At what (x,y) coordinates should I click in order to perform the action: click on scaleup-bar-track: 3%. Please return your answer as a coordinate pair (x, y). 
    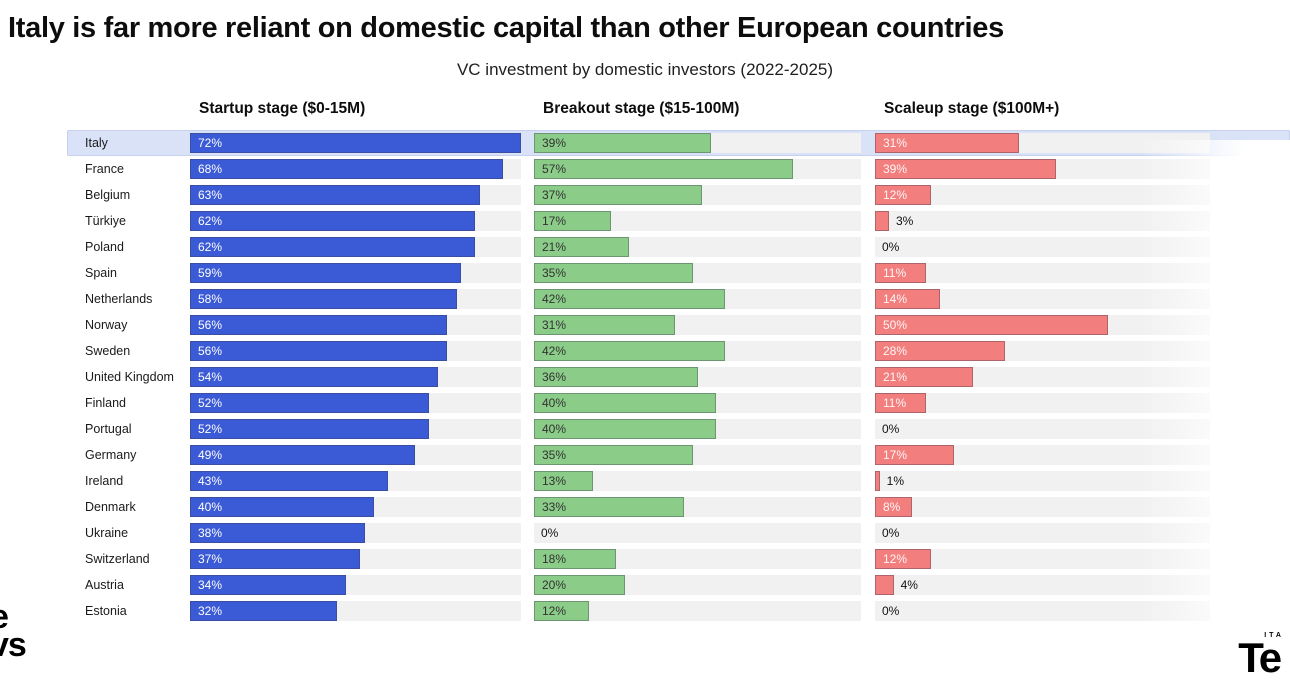
    Looking at the image, I should click on (1042, 221).